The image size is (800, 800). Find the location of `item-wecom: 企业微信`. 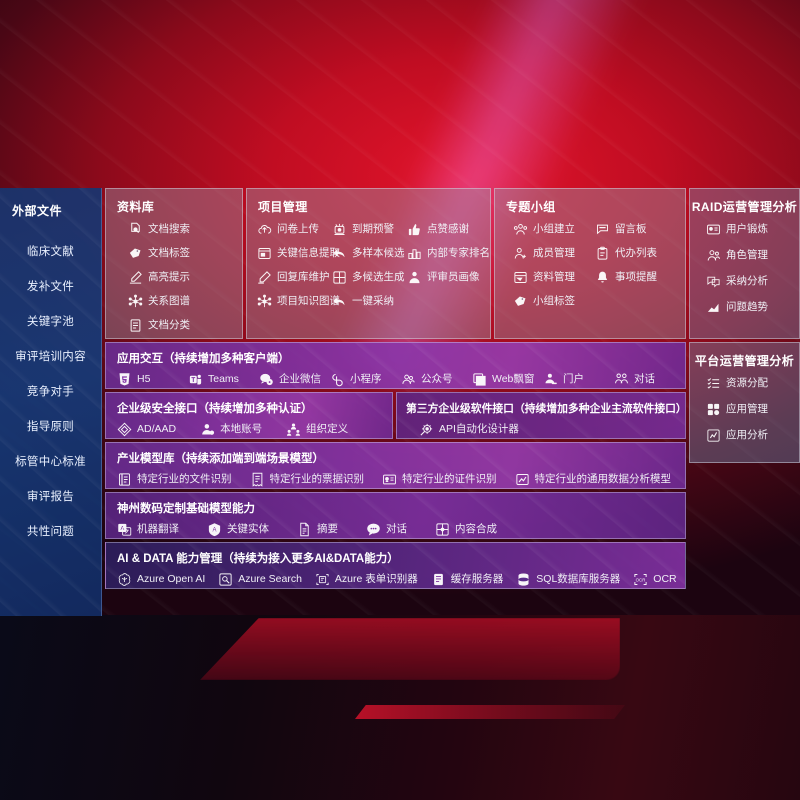

item-wecom: 企业微信 is located at coordinates (294, 379).